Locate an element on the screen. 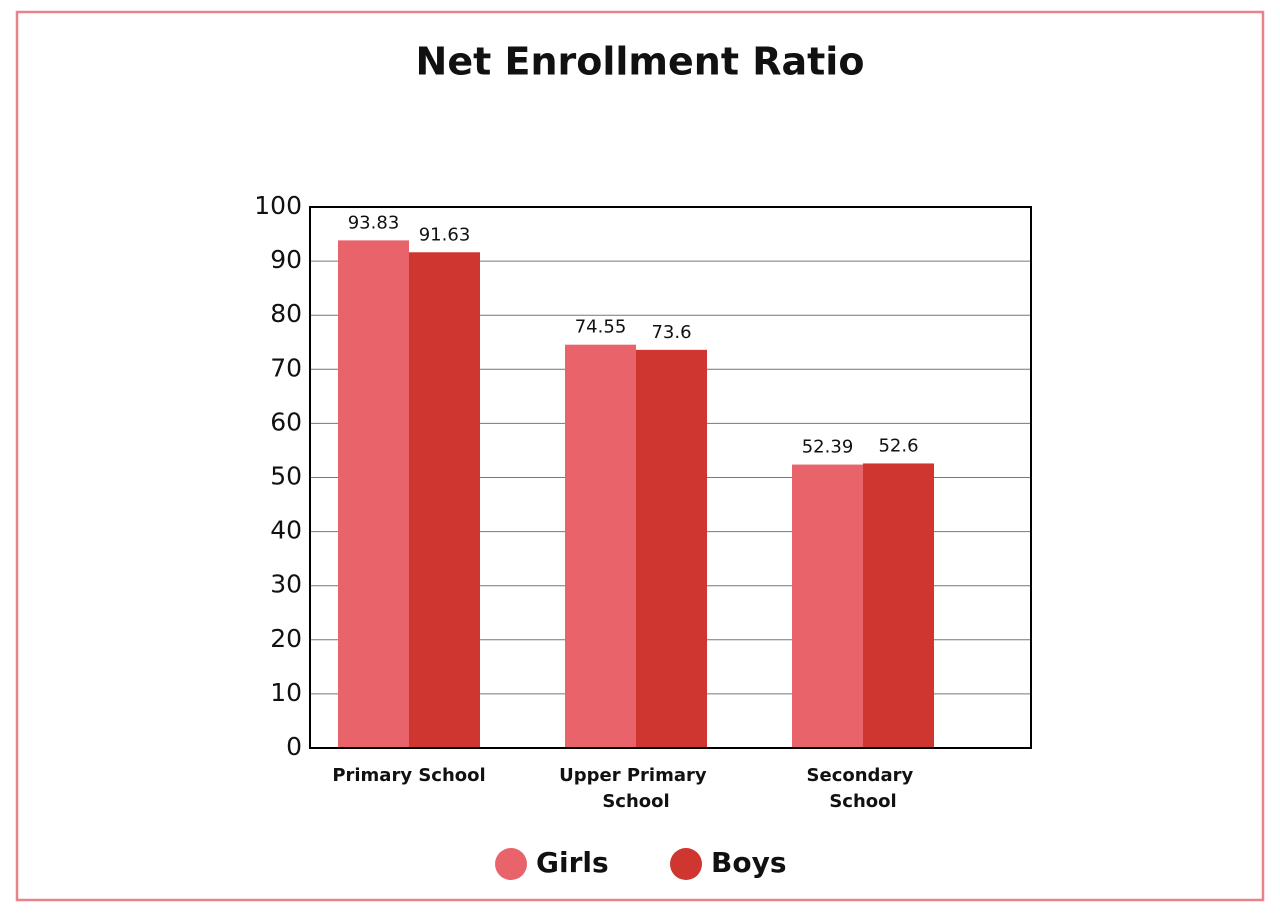  y-tick-label: 50 is located at coordinates (286, 476).